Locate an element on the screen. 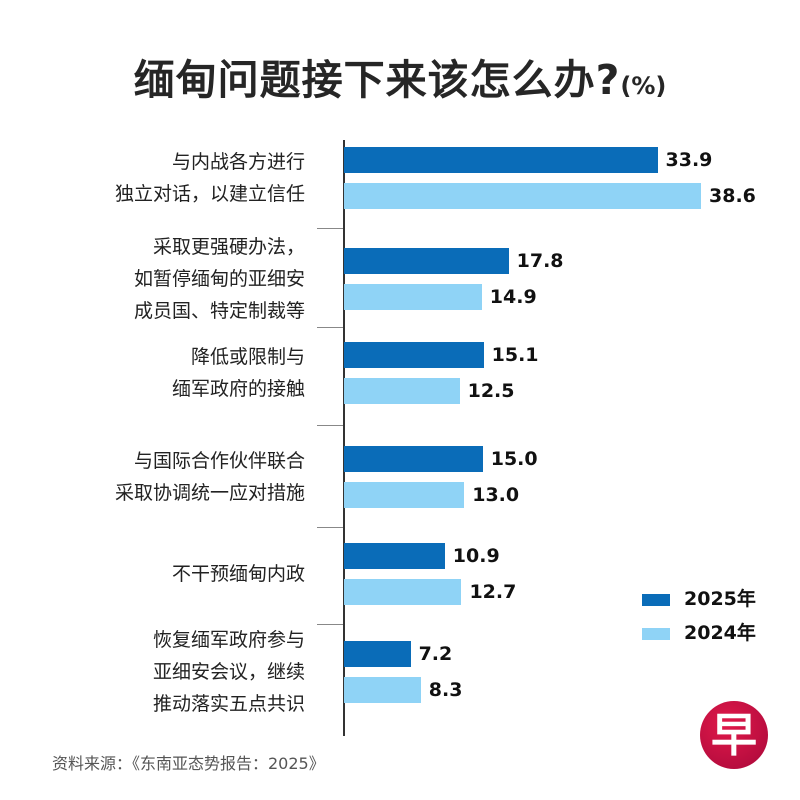  data-label: 12.5 is located at coordinates (491, 391).